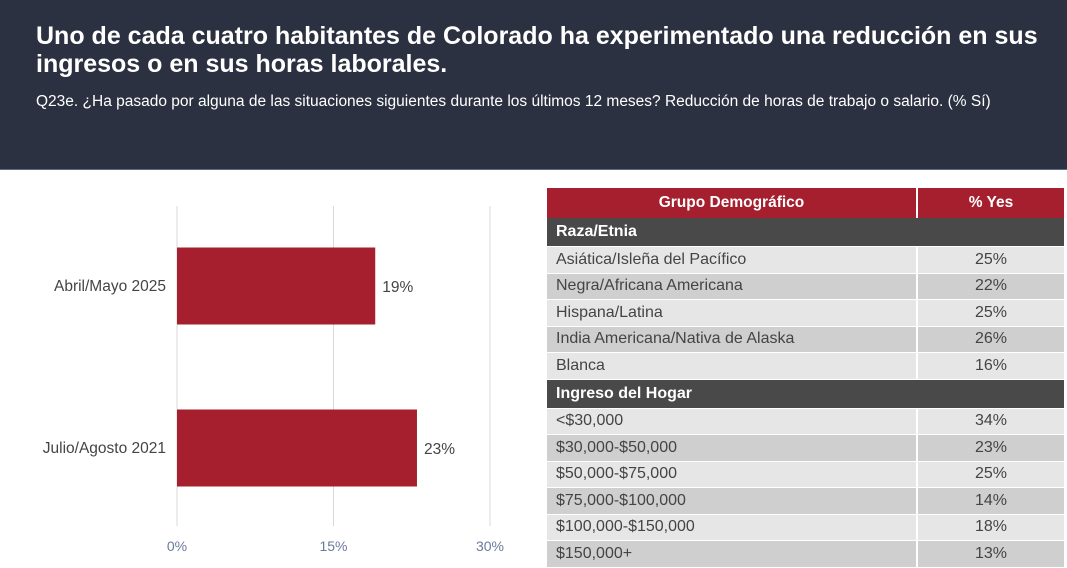  What do you see at coordinates (990, 501) in the screenshot?
I see `row-value: 14%` at bounding box center [990, 501].